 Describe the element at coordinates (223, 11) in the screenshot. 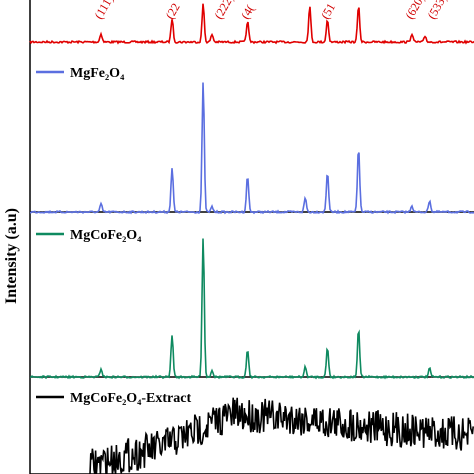

I see `miller-label-2: (222)` at that location.